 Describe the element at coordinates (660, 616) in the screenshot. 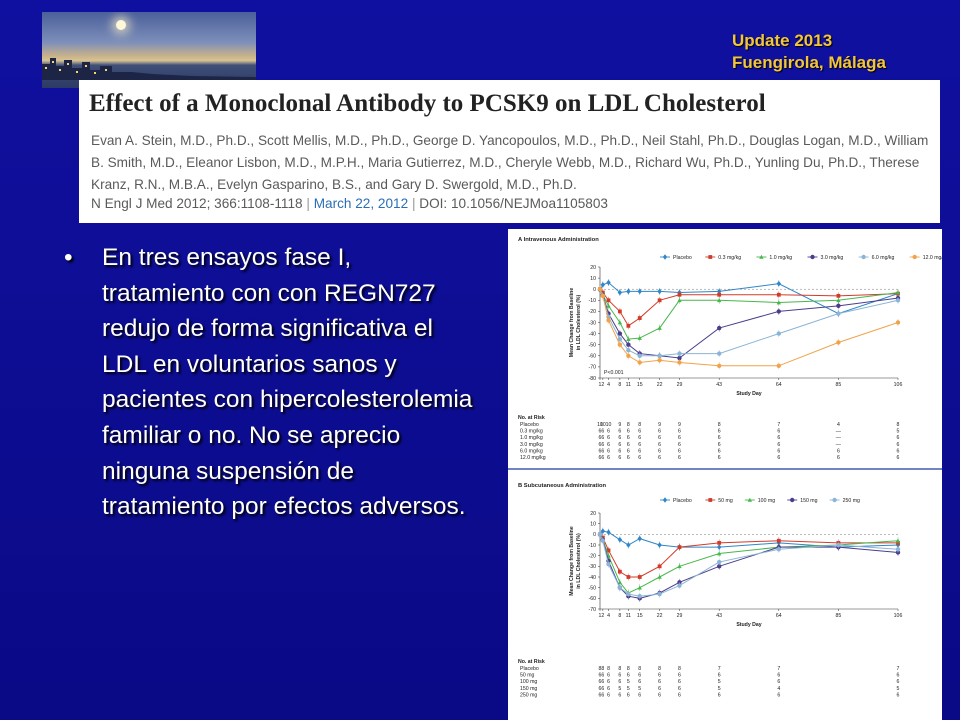

I see `panel-b-x-tick-label: 22` at that location.